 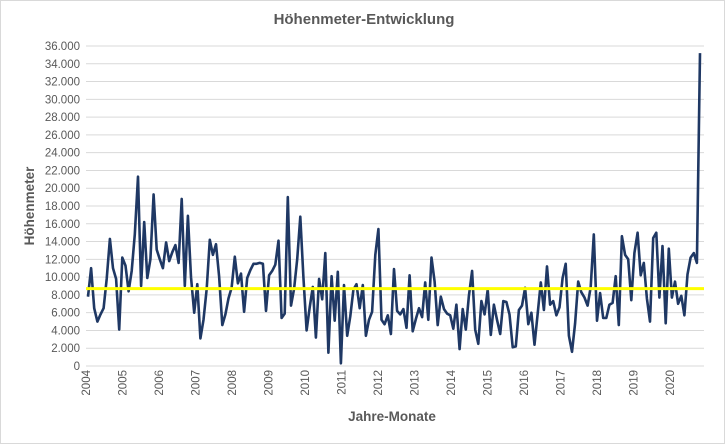 I want to click on y-tick-label: 16.000, so click(x=62, y=225).